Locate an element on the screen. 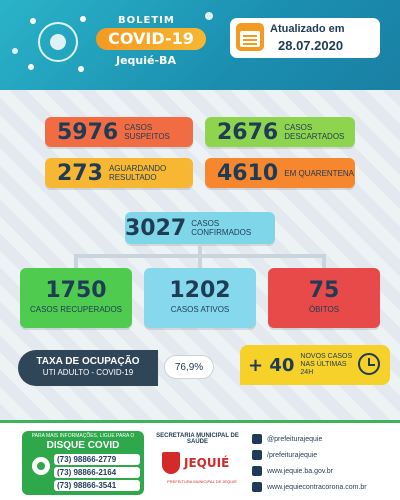  phone-2: (73) 98866-2164 is located at coordinates (97, 472).